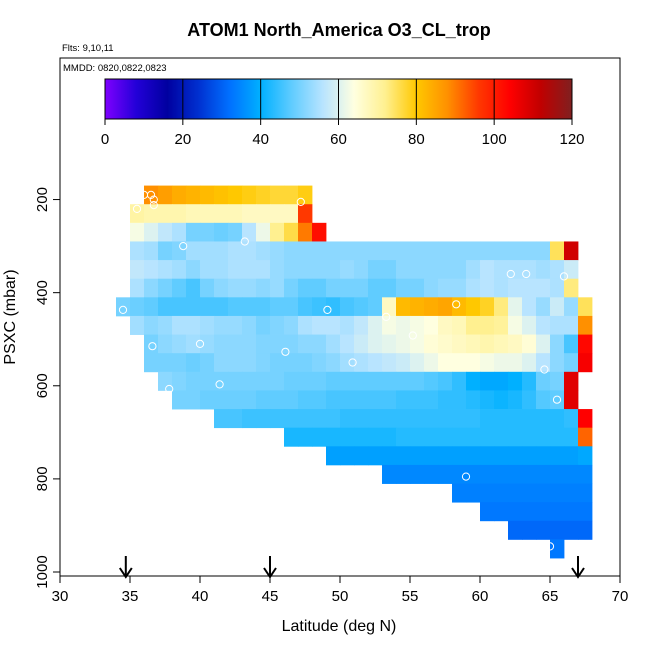 The width and height of the screenshot is (650, 650). Describe the element at coordinates (494, 139) in the screenshot. I see `colorbar-tick-label: 100` at that location.